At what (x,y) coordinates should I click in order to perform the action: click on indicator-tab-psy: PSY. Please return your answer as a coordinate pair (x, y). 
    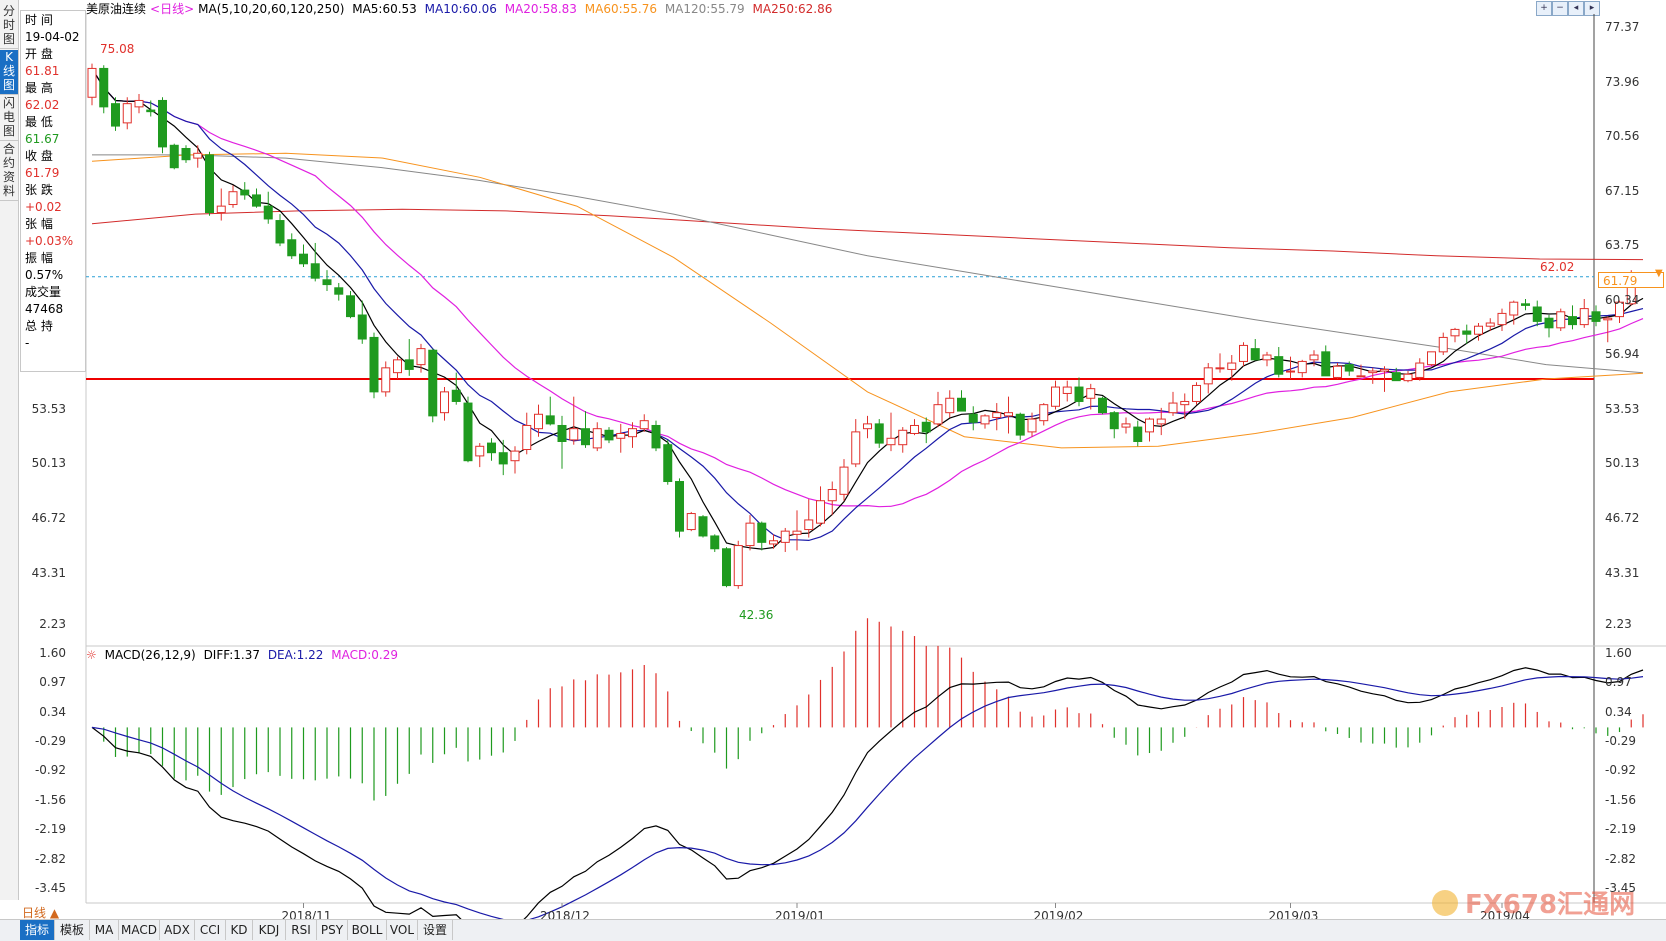
    Looking at the image, I should click on (332, 930).